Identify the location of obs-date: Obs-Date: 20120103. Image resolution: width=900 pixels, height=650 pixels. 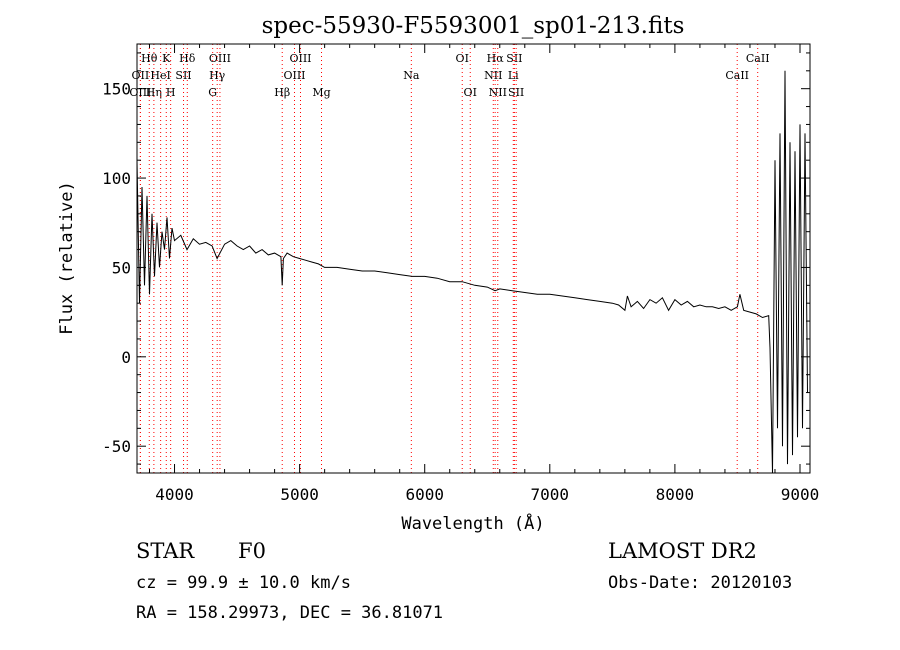
(700, 583).